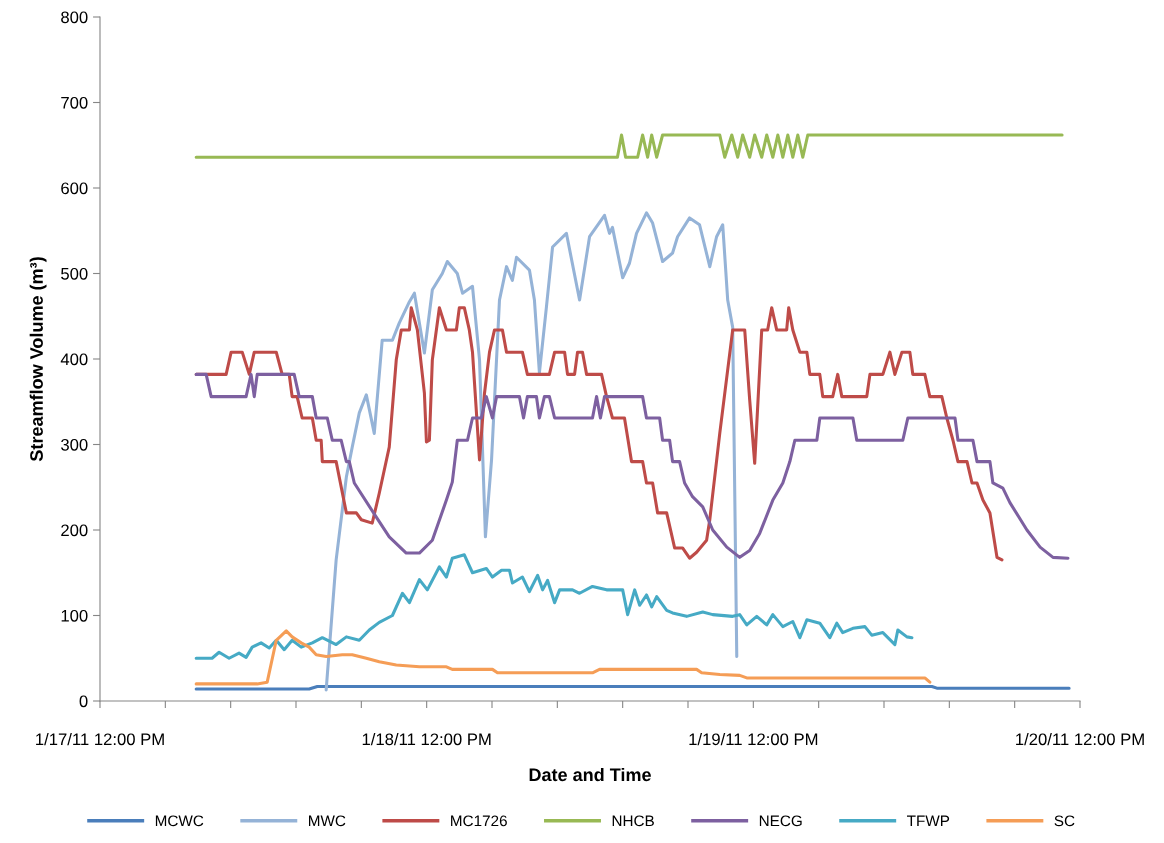 The height and width of the screenshot is (843, 1164). Describe the element at coordinates (426, 739) in the screenshot. I see `x-tick-label: 1/18/11 12:00 PM` at that location.